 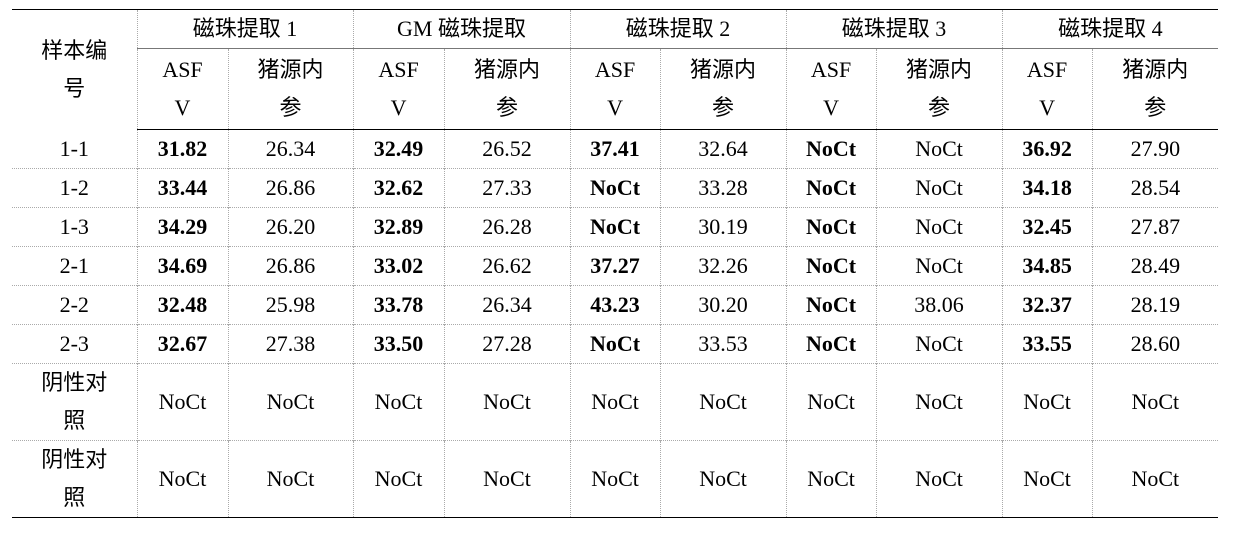 What do you see at coordinates (1155, 149) in the screenshot?
I see `value-cell: 27.90` at bounding box center [1155, 149].